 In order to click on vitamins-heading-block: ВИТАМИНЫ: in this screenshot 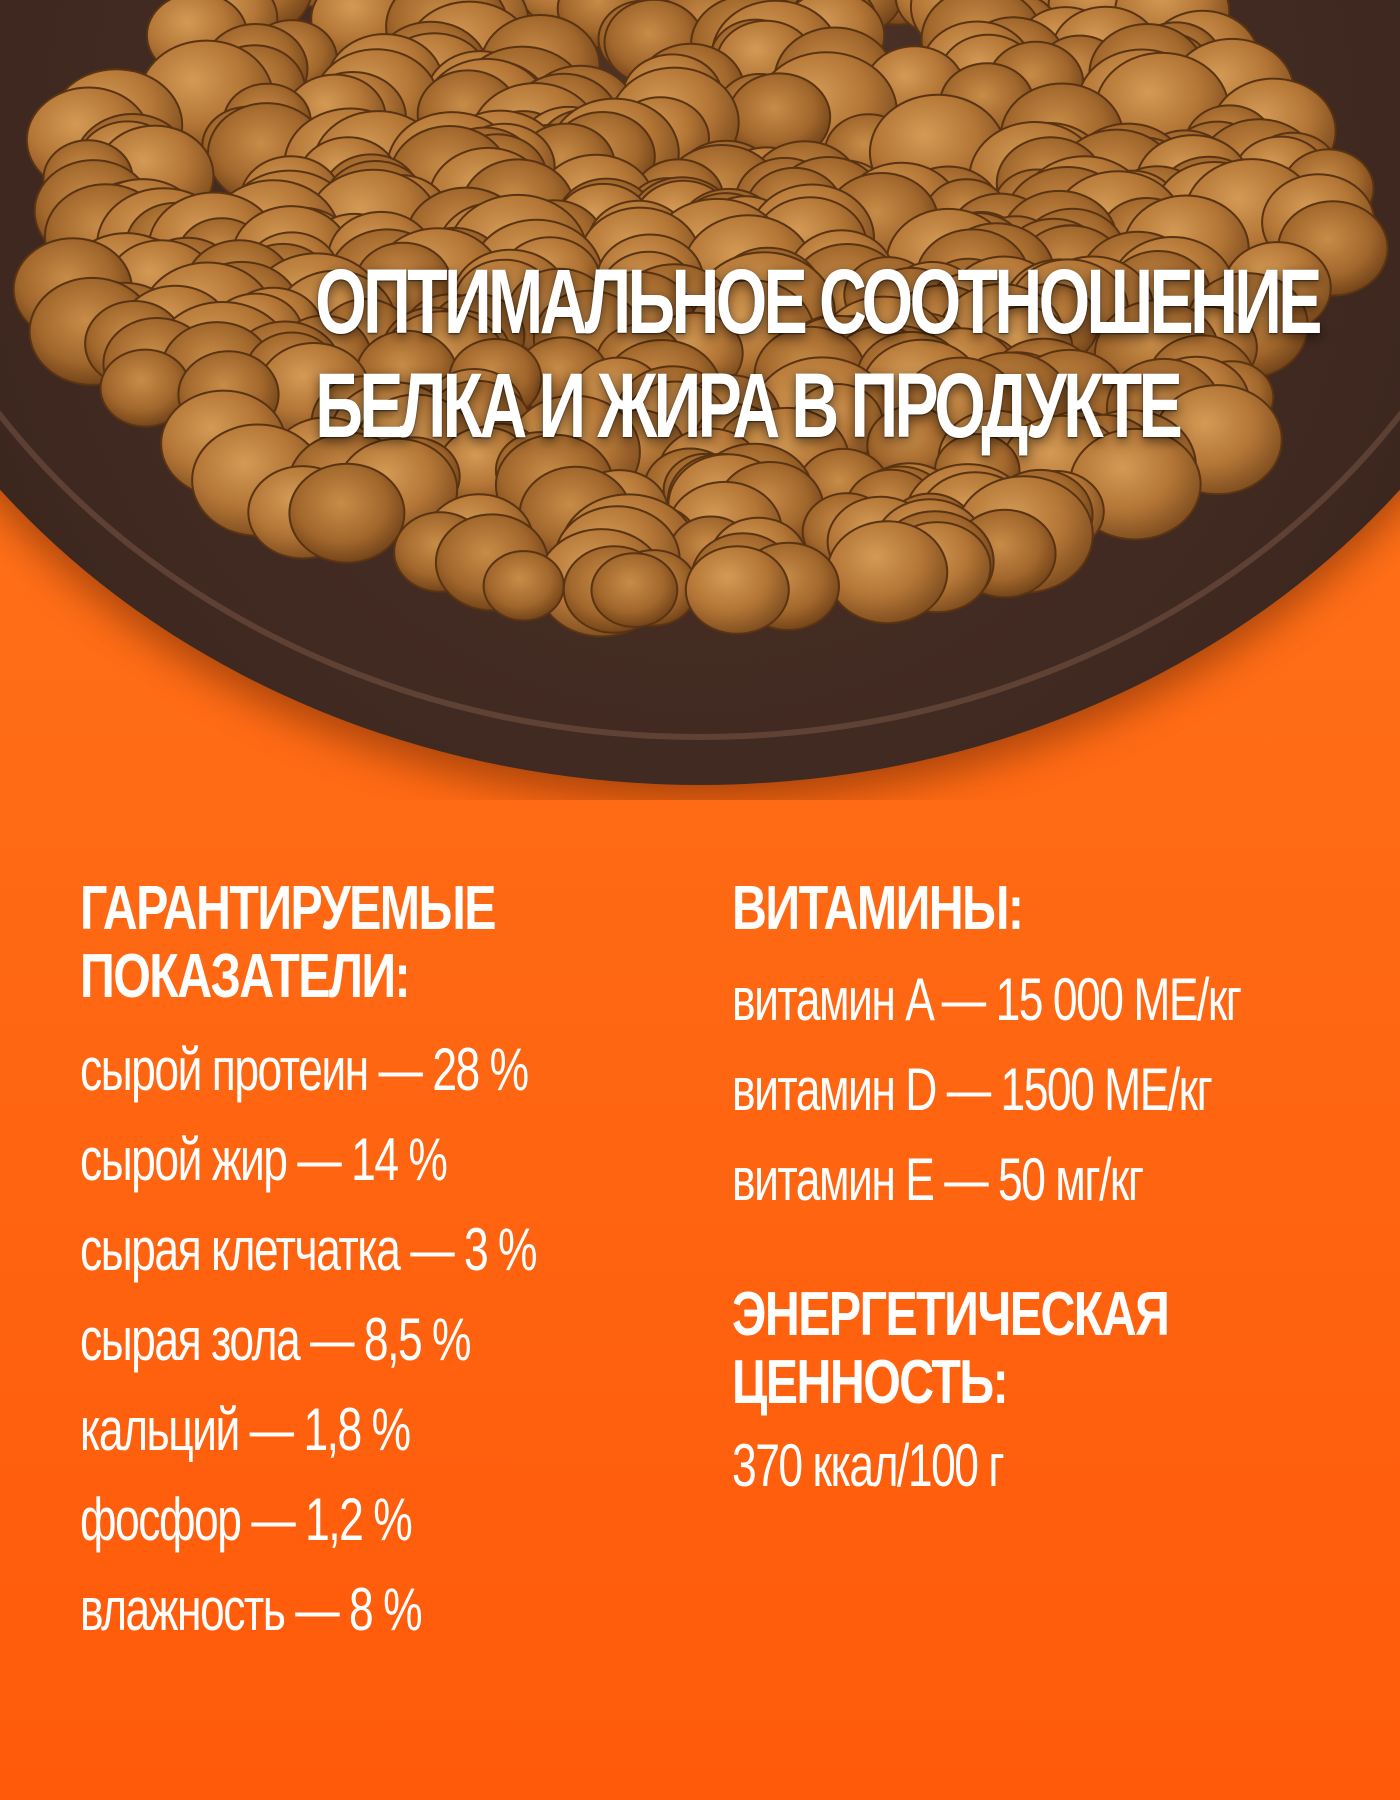, I will do `click(1042, 915)`.